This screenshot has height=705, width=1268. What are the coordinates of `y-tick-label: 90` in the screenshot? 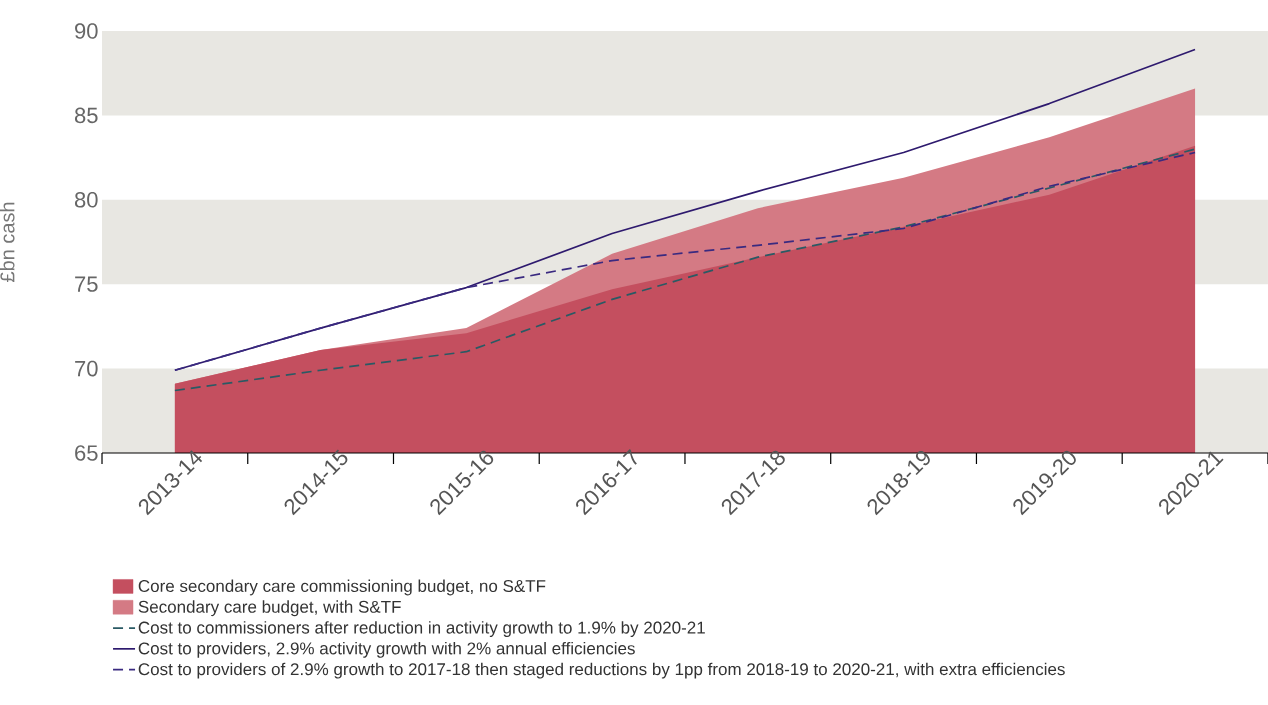 It's located at (86, 31).